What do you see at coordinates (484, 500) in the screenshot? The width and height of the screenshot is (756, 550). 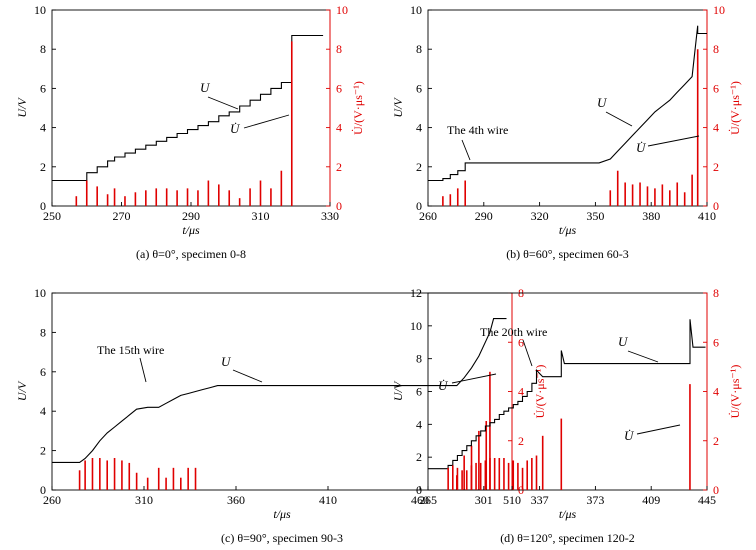 I see `x-tick-label: 301` at bounding box center [484, 500].